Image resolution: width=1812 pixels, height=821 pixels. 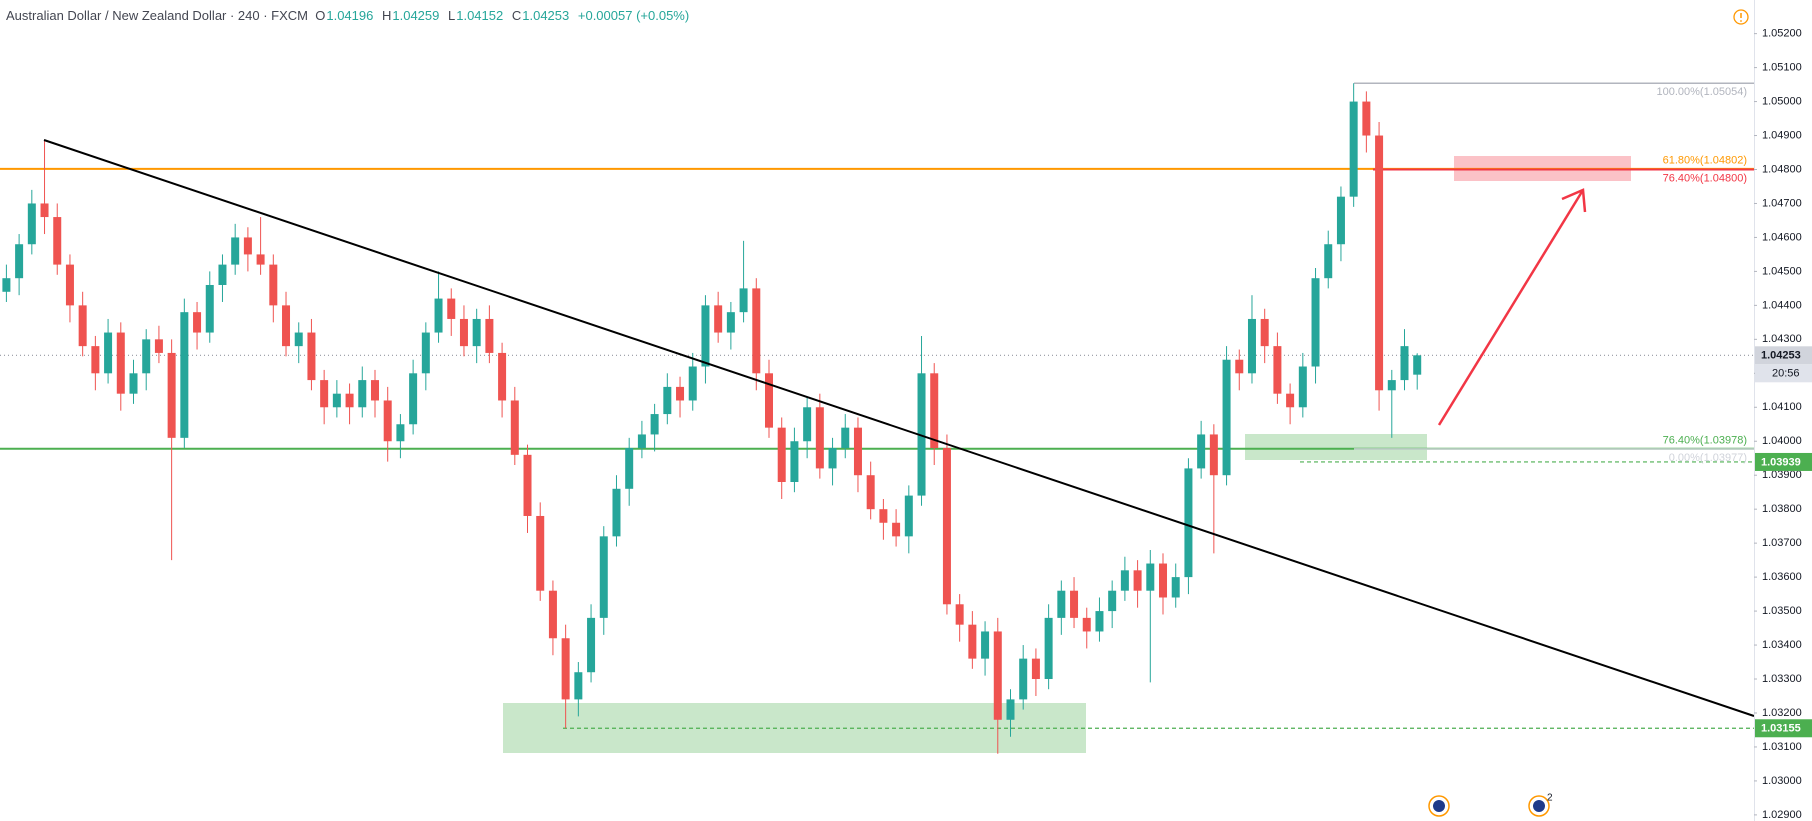 What do you see at coordinates (1782, 679) in the screenshot?
I see `y-tick-label: 1.03300` at bounding box center [1782, 679].